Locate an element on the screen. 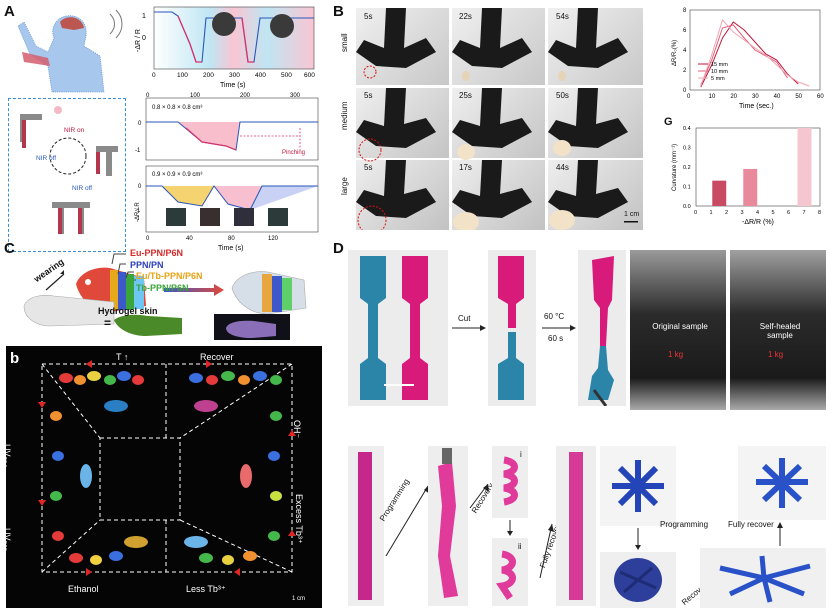 The width and height of the screenshot is (833, 613). gripper-photos-overlay is located at coordinates (497, 119).